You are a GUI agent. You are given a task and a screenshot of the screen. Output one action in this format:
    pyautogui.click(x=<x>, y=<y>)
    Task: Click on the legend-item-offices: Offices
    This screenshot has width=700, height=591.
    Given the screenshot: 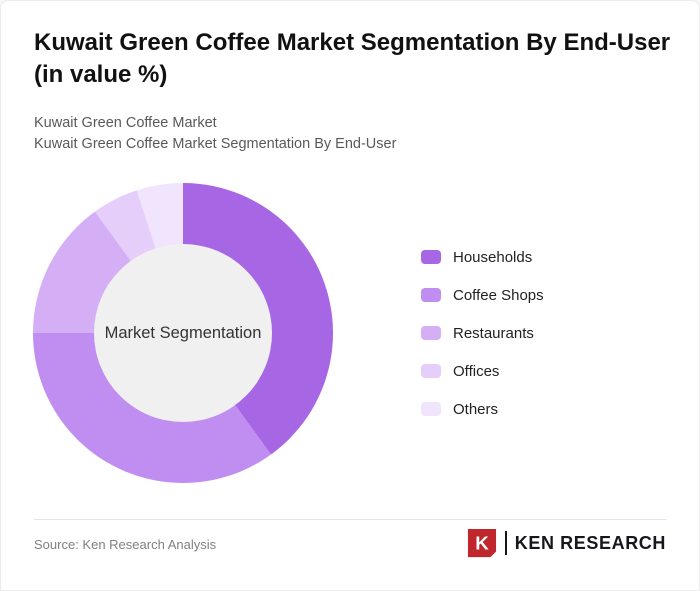 What is the action you would take?
    pyautogui.click(x=482, y=371)
    